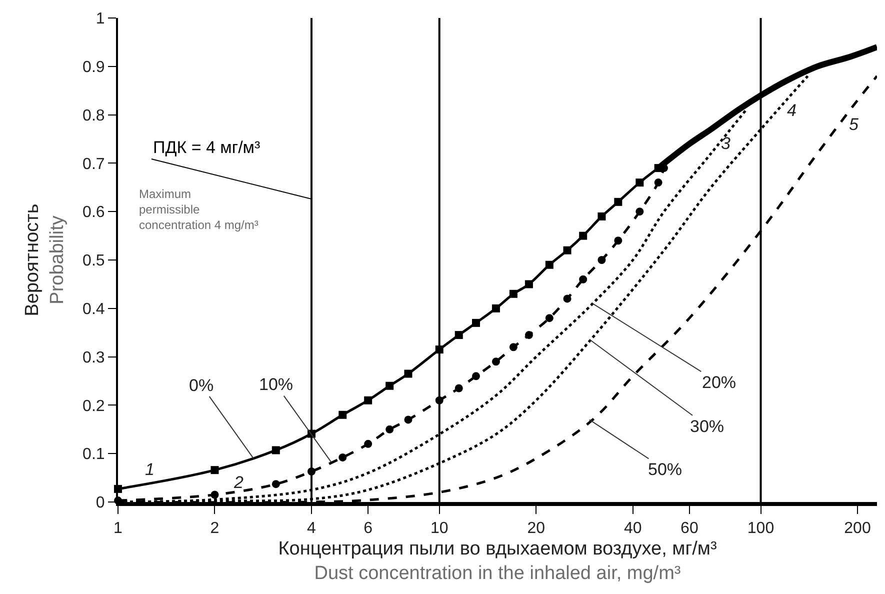 The width and height of the screenshot is (885, 594). What do you see at coordinates (93, 115) in the screenshot?
I see `y-tick-label: 0.8` at bounding box center [93, 115].